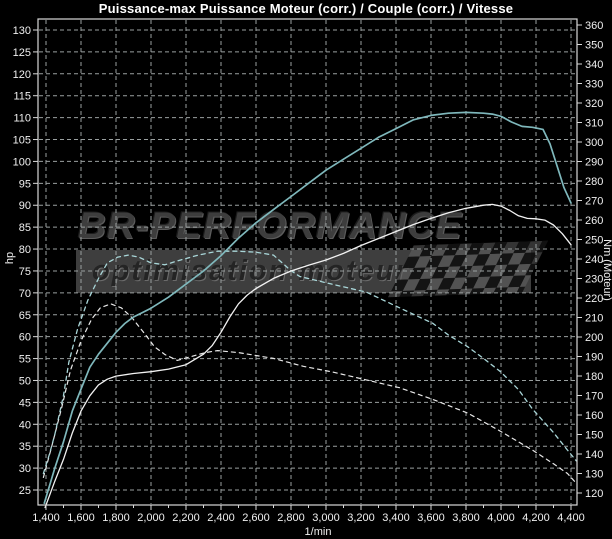 This screenshot has width=612, height=539. Describe the element at coordinates (594, 143) in the screenshot. I see `right-tick-label: 300` at that location.